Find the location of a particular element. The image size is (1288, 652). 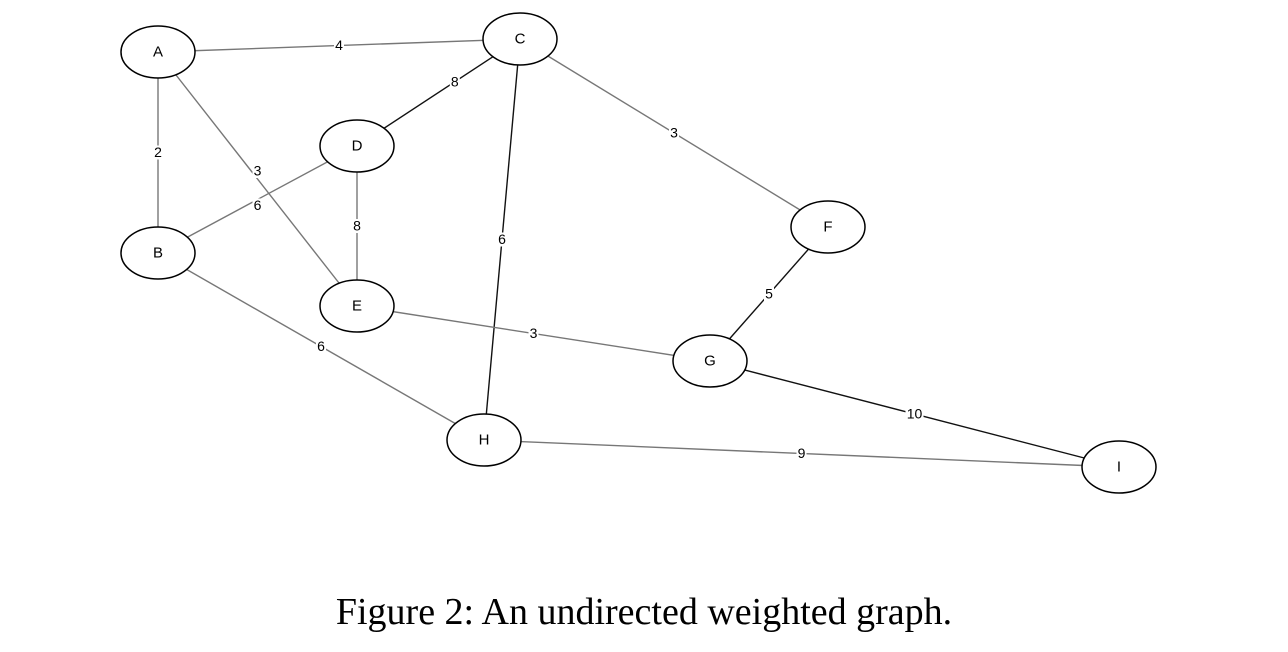

node-label-a: A is located at coordinates (158, 52).